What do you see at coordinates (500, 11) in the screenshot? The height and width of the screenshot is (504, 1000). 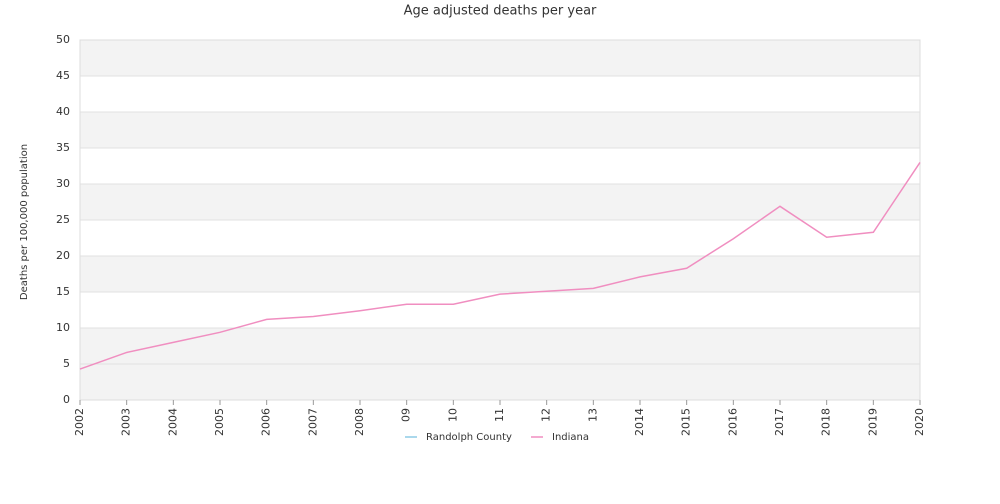 I see `chart-title: Age adjusted deaths per year` at bounding box center [500, 11].